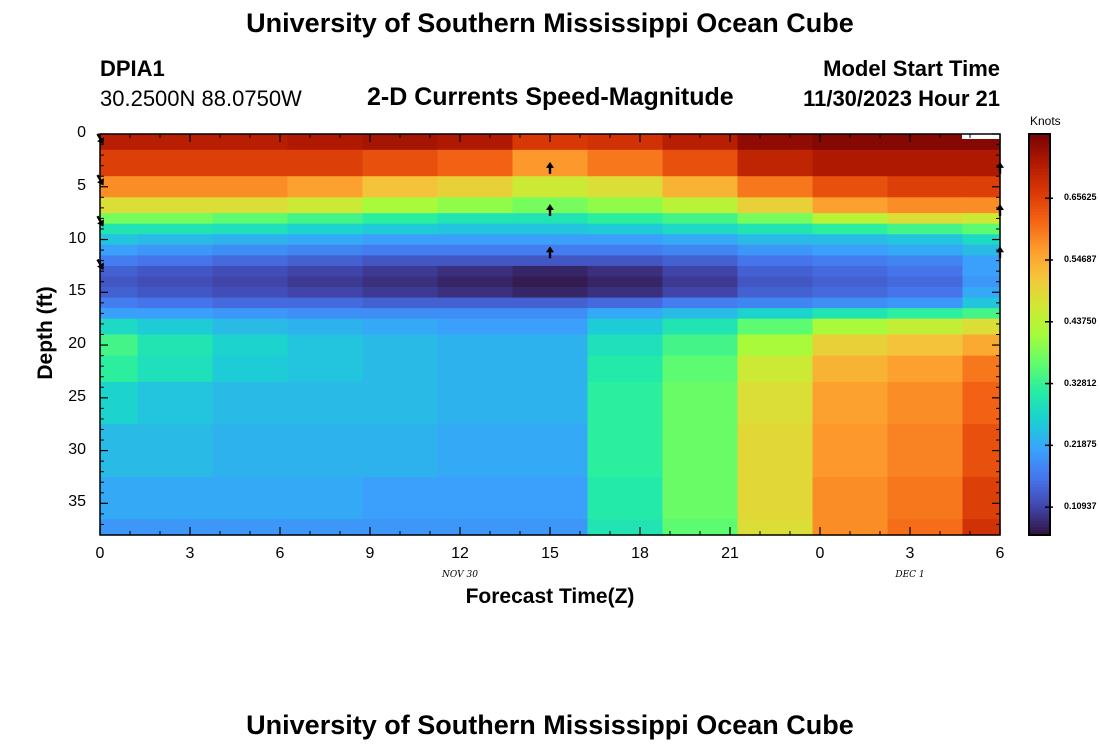 This screenshot has width=1100, height=750. What do you see at coordinates (550, 97) in the screenshot?
I see `plot-title: 2-D Currents Speed-Magnitude` at bounding box center [550, 97].